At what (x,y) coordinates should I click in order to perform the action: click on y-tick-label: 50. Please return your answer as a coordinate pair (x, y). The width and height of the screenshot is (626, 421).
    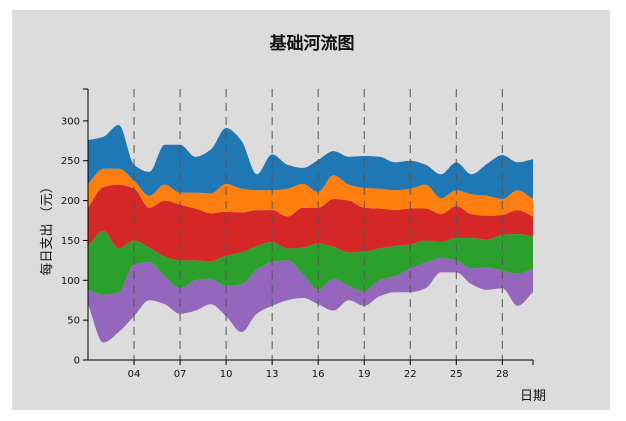
    Looking at the image, I should click on (73, 321).